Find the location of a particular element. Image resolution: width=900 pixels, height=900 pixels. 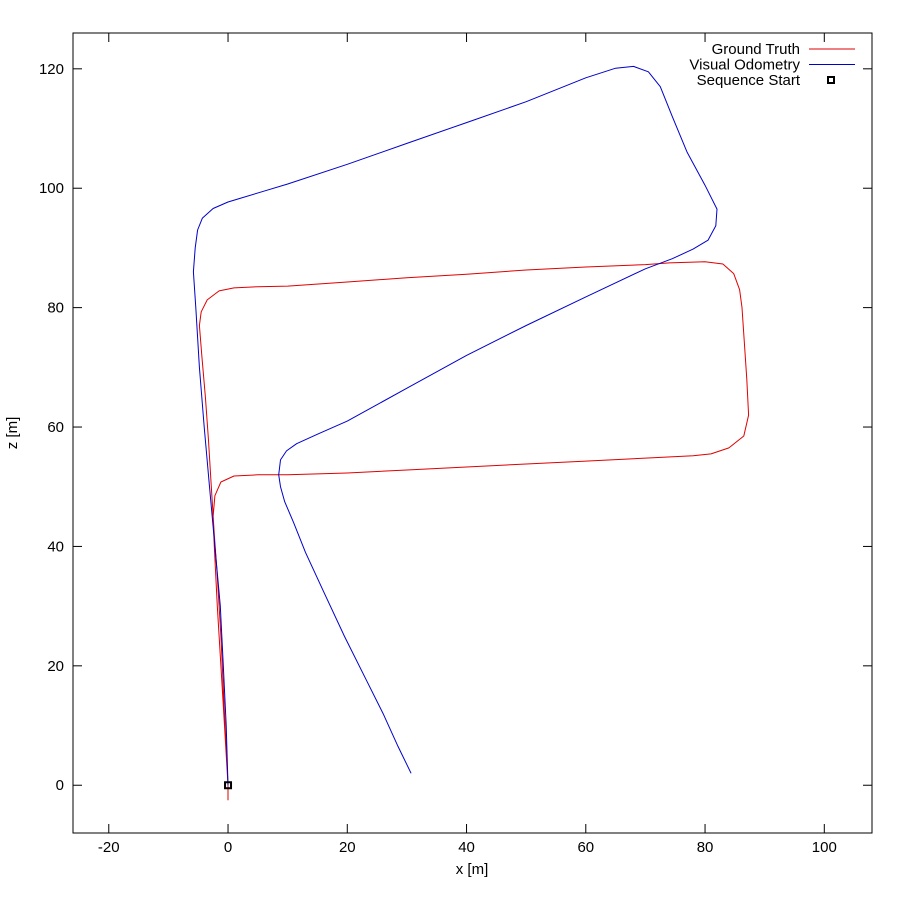

x-tick-label: 60 is located at coordinates (585, 847).